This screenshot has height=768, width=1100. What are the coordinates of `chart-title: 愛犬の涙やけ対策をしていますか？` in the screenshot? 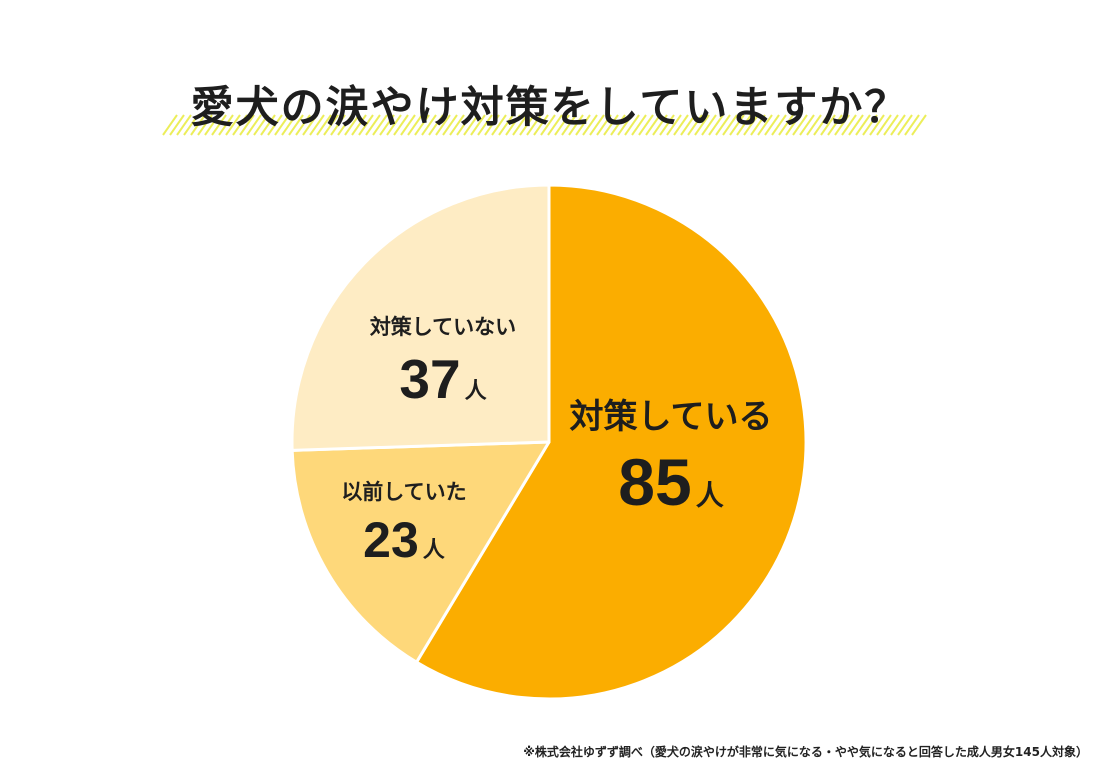 It's located at (550, 108).